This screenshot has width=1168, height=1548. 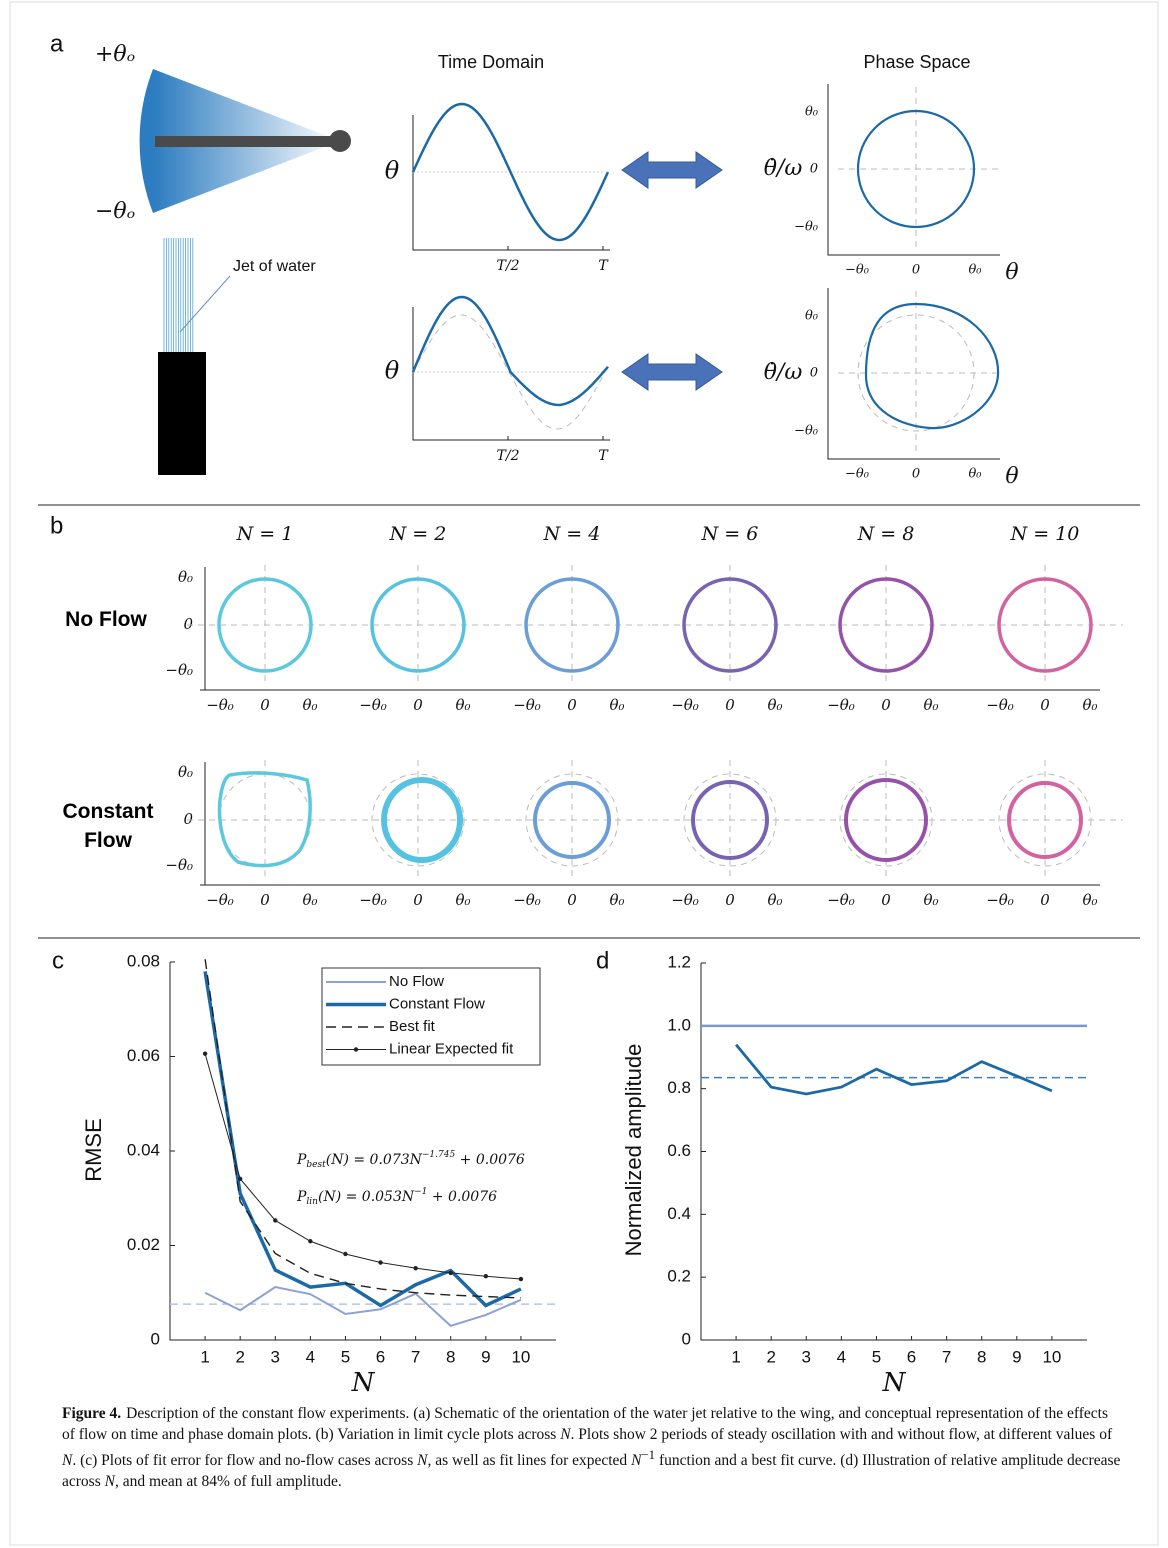 What do you see at coordinates (416, 981) in the screenshot?
I see `legend-label: No Flow` at bounding box center [416, 981].